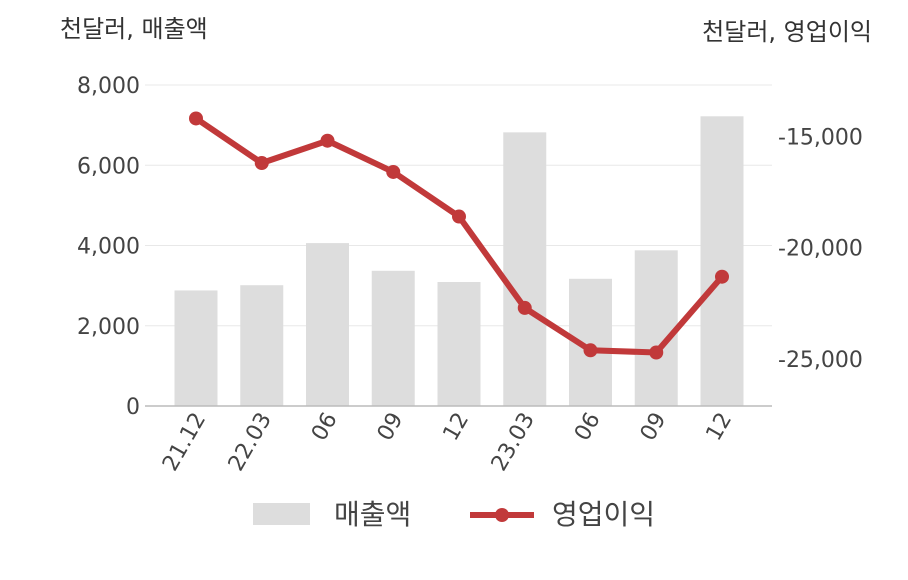  What do you see at coordinates (108, 166) in the screenshot?
I see `left-axis-tick-label: 6,000` at bounding box center [108, 166].